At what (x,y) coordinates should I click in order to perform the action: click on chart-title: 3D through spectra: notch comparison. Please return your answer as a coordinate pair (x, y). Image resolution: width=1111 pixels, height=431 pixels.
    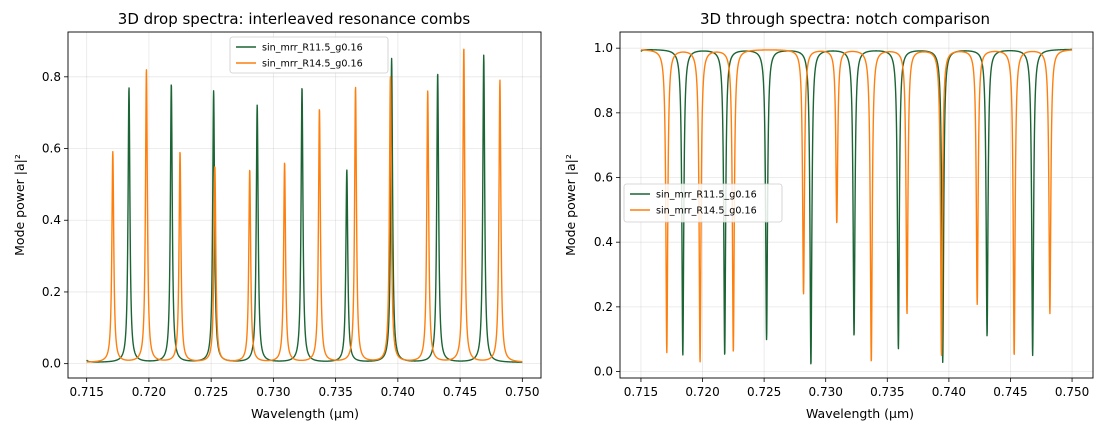
    Looking at the image, I should click on (845, 19).